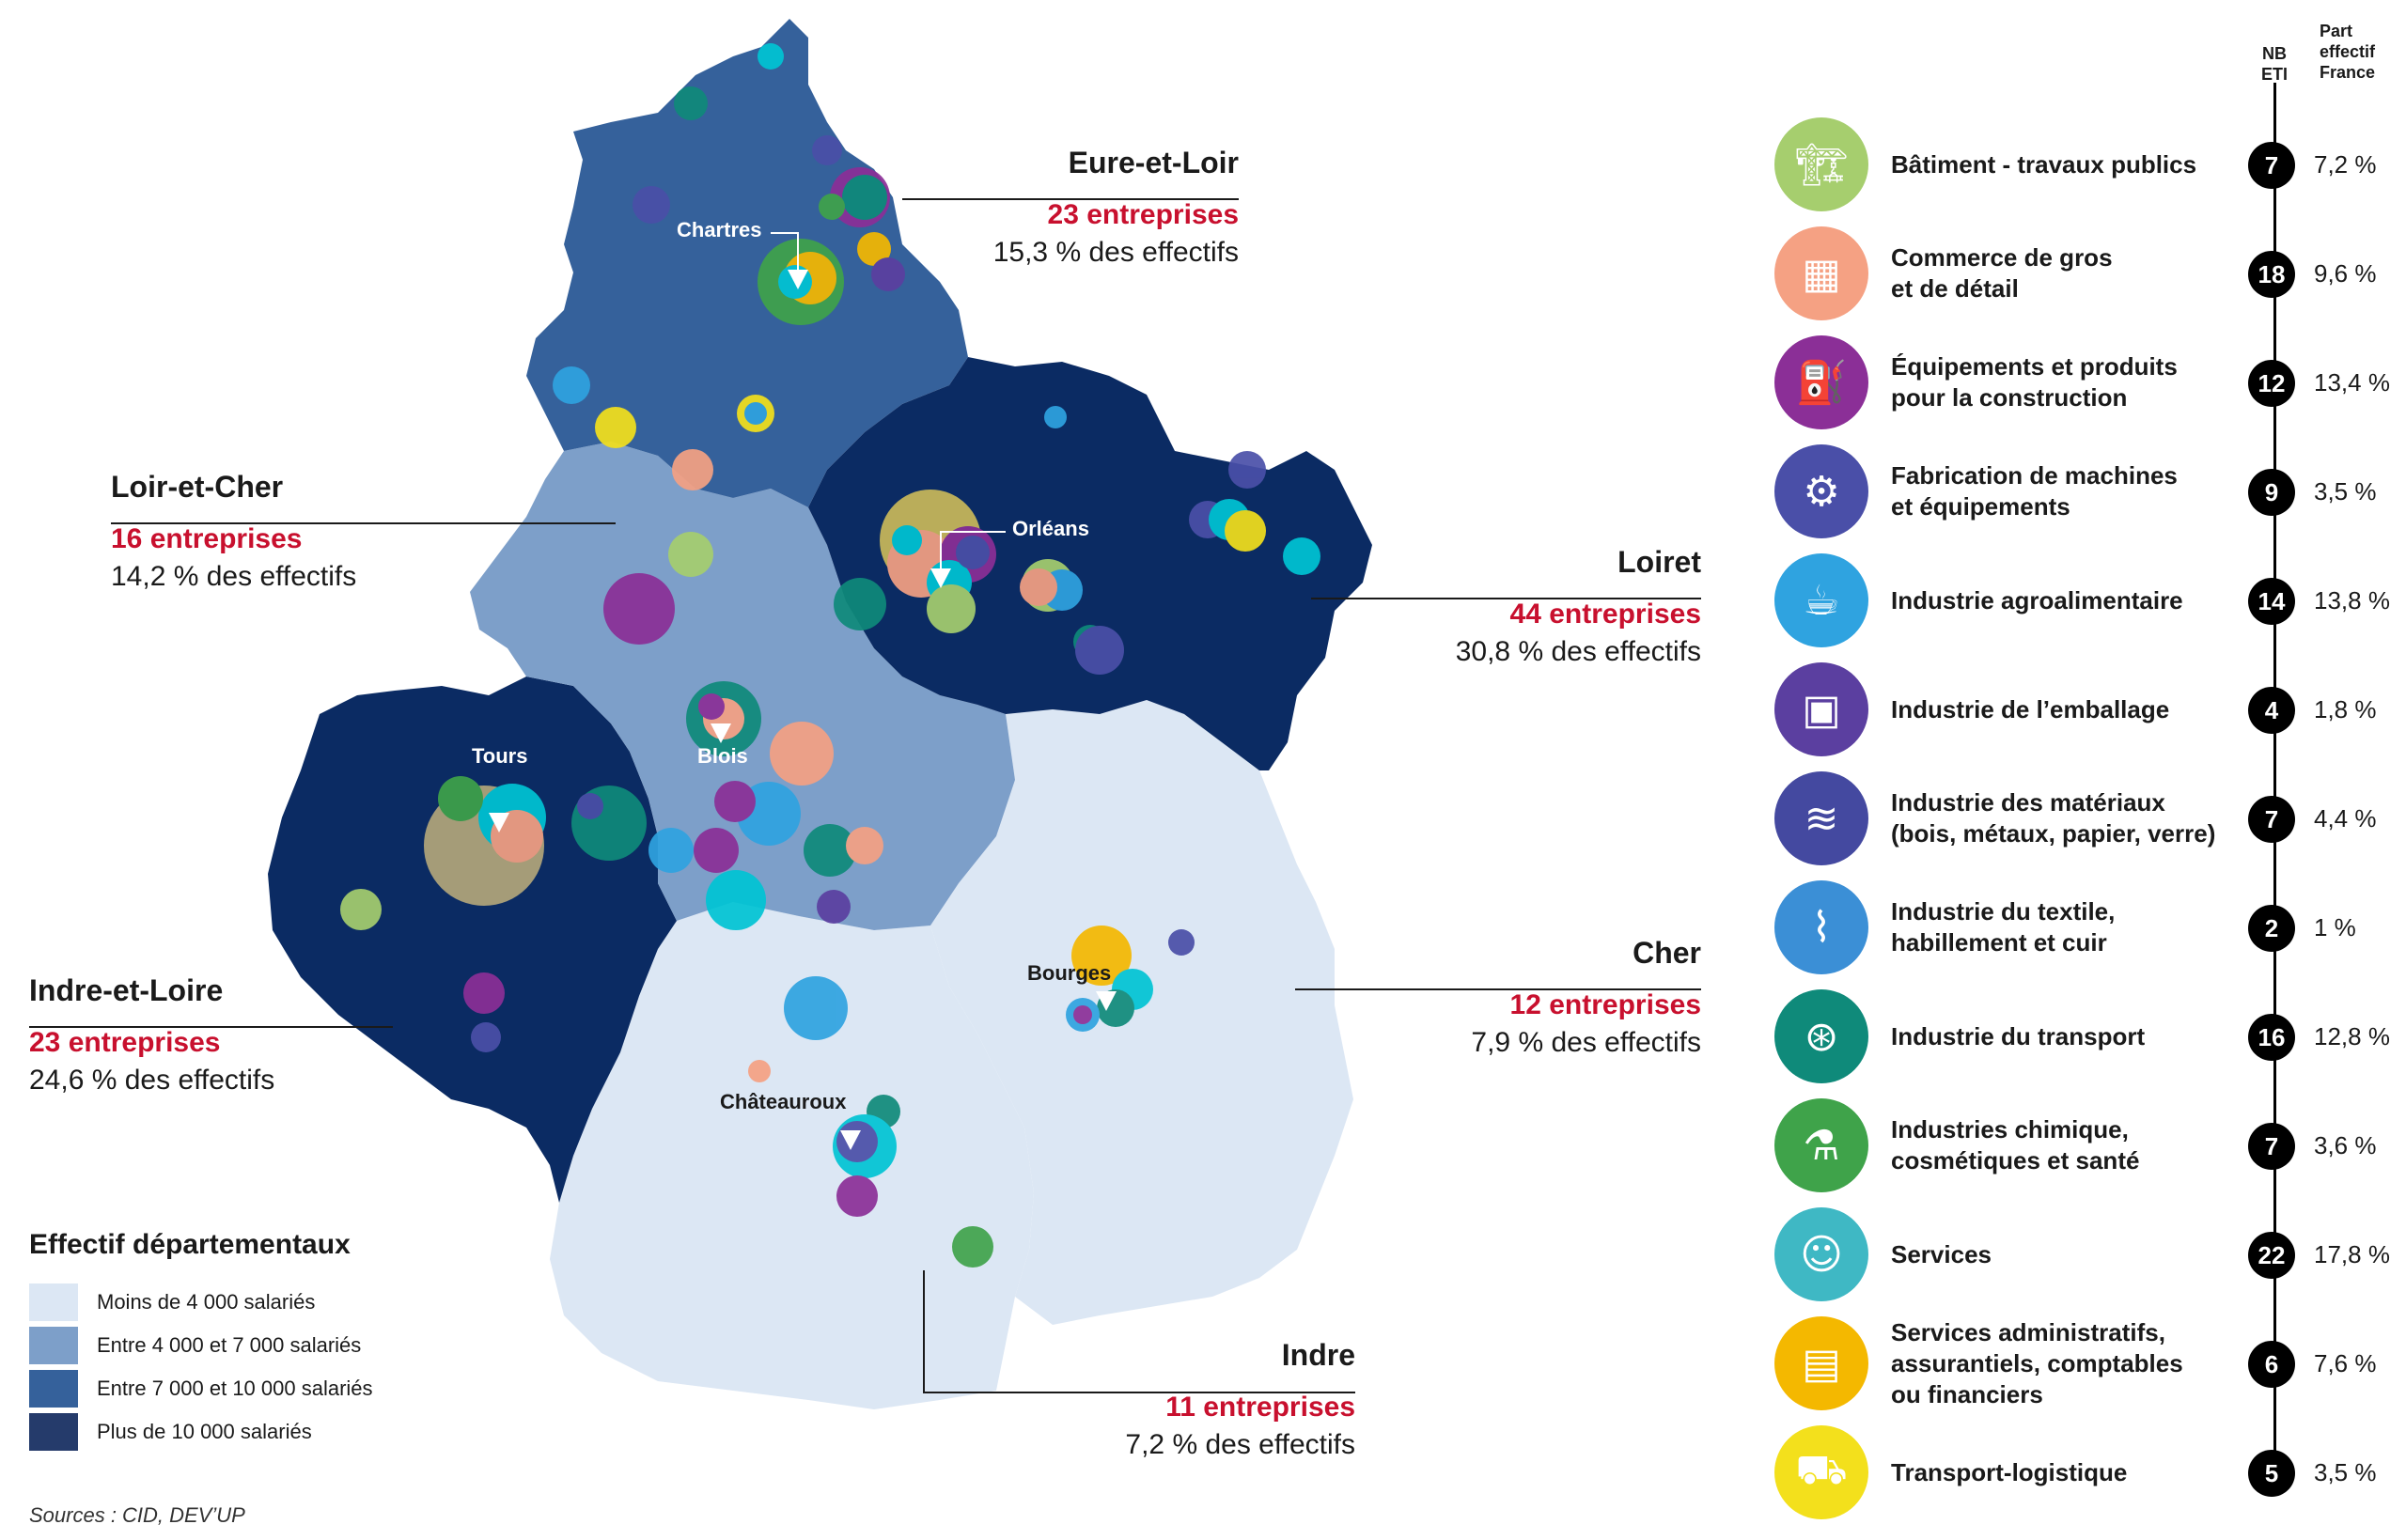 This screenshot has height=1540, width=2406. What do you see at coordinates (1821, 1254) in the screenshot?
I see `people-icon: ☺` at bounding box center [1821, 1254].